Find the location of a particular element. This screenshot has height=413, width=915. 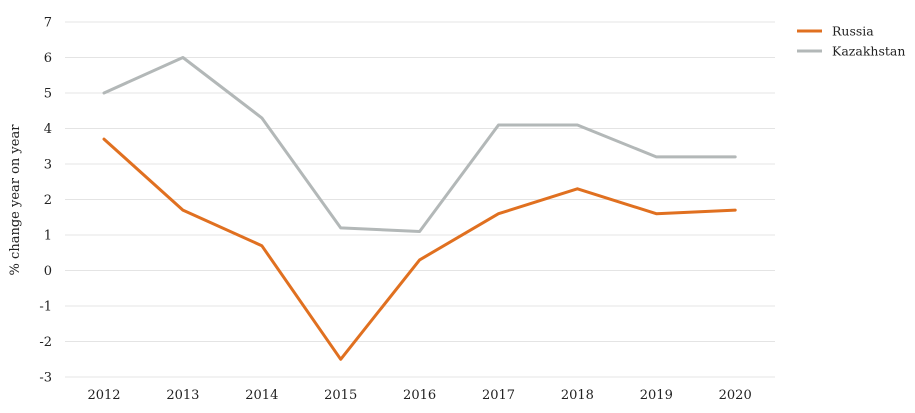

y-tick-label: -1 is located at coordinates (45, 307).